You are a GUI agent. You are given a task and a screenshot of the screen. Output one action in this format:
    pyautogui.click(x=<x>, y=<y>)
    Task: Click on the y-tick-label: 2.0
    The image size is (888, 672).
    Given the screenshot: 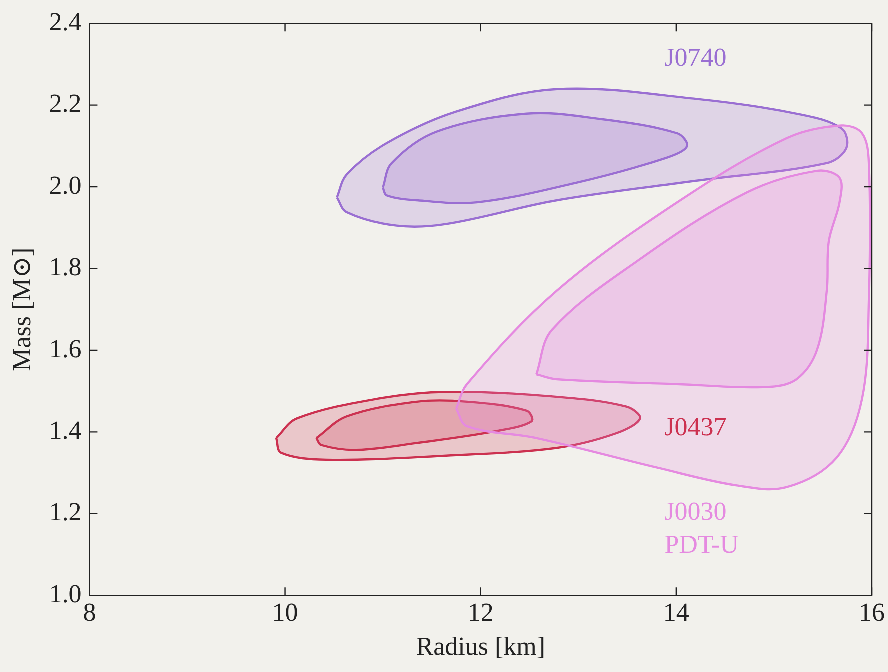 What is the action you would take?
    pyautogui.click(x=65, y=185)
    